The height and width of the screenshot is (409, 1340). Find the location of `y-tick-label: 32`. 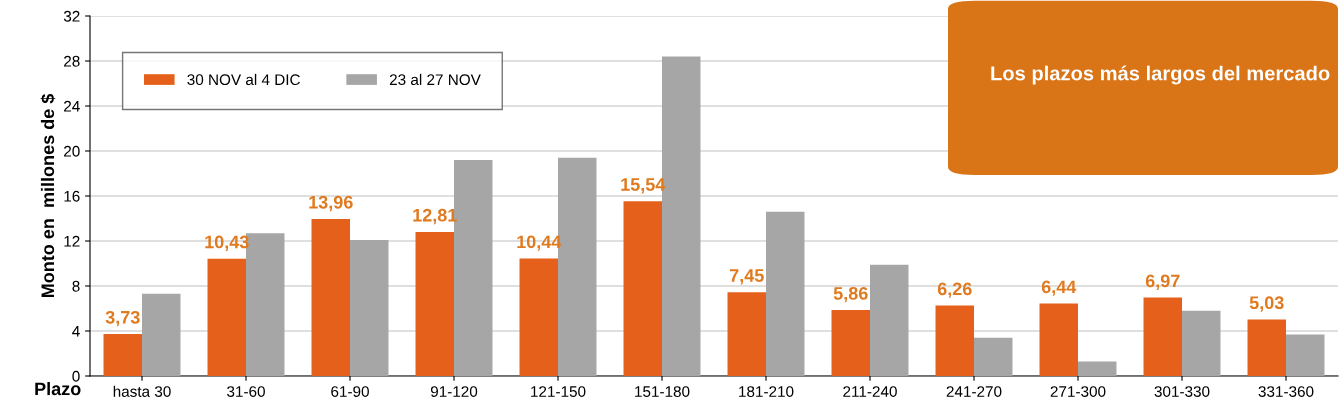

y-tick-label: 32 is located at coordinates (71, 16).